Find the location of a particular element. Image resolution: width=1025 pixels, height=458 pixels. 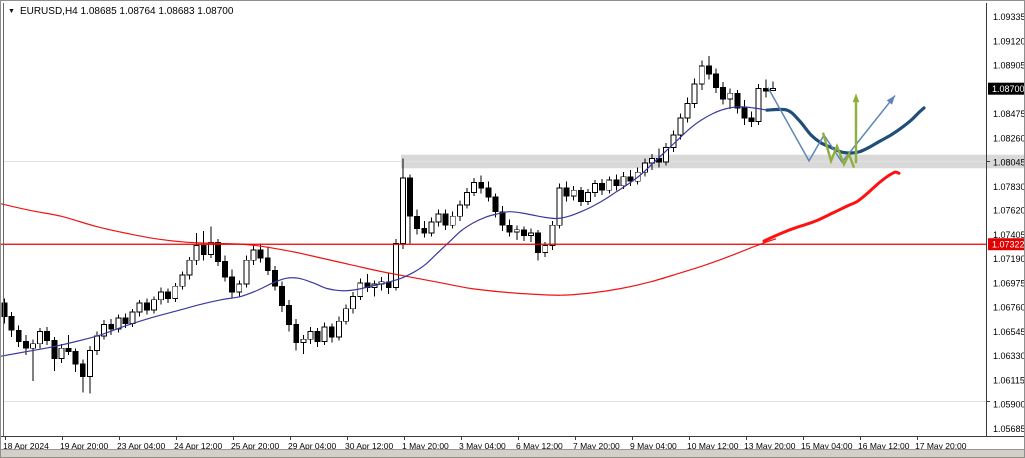

time-axis-label: 9 May 04:00 is located at coordinates (653, 446).